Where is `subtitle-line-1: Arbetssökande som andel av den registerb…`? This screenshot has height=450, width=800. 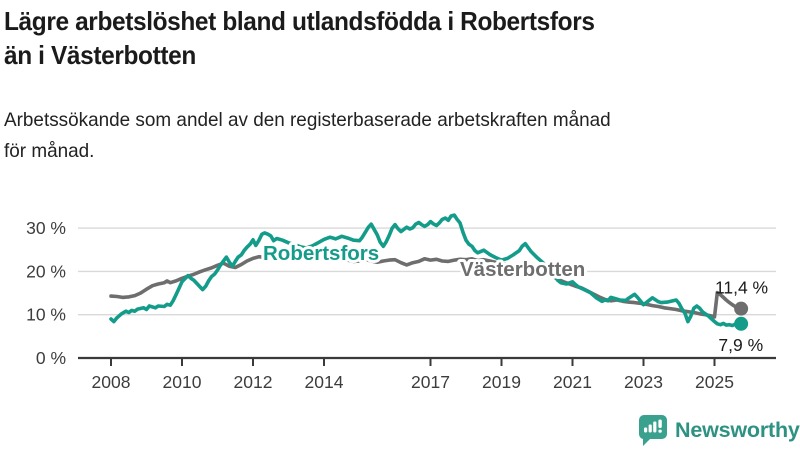
subtitle-line-1: Arbetssökande som andel av den registerb… is located at coordinates (307, 120).